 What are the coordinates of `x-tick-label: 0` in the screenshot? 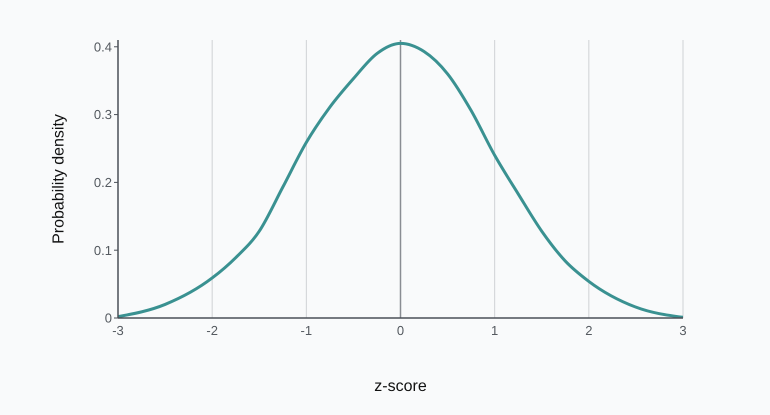 It's located at (400, 330).